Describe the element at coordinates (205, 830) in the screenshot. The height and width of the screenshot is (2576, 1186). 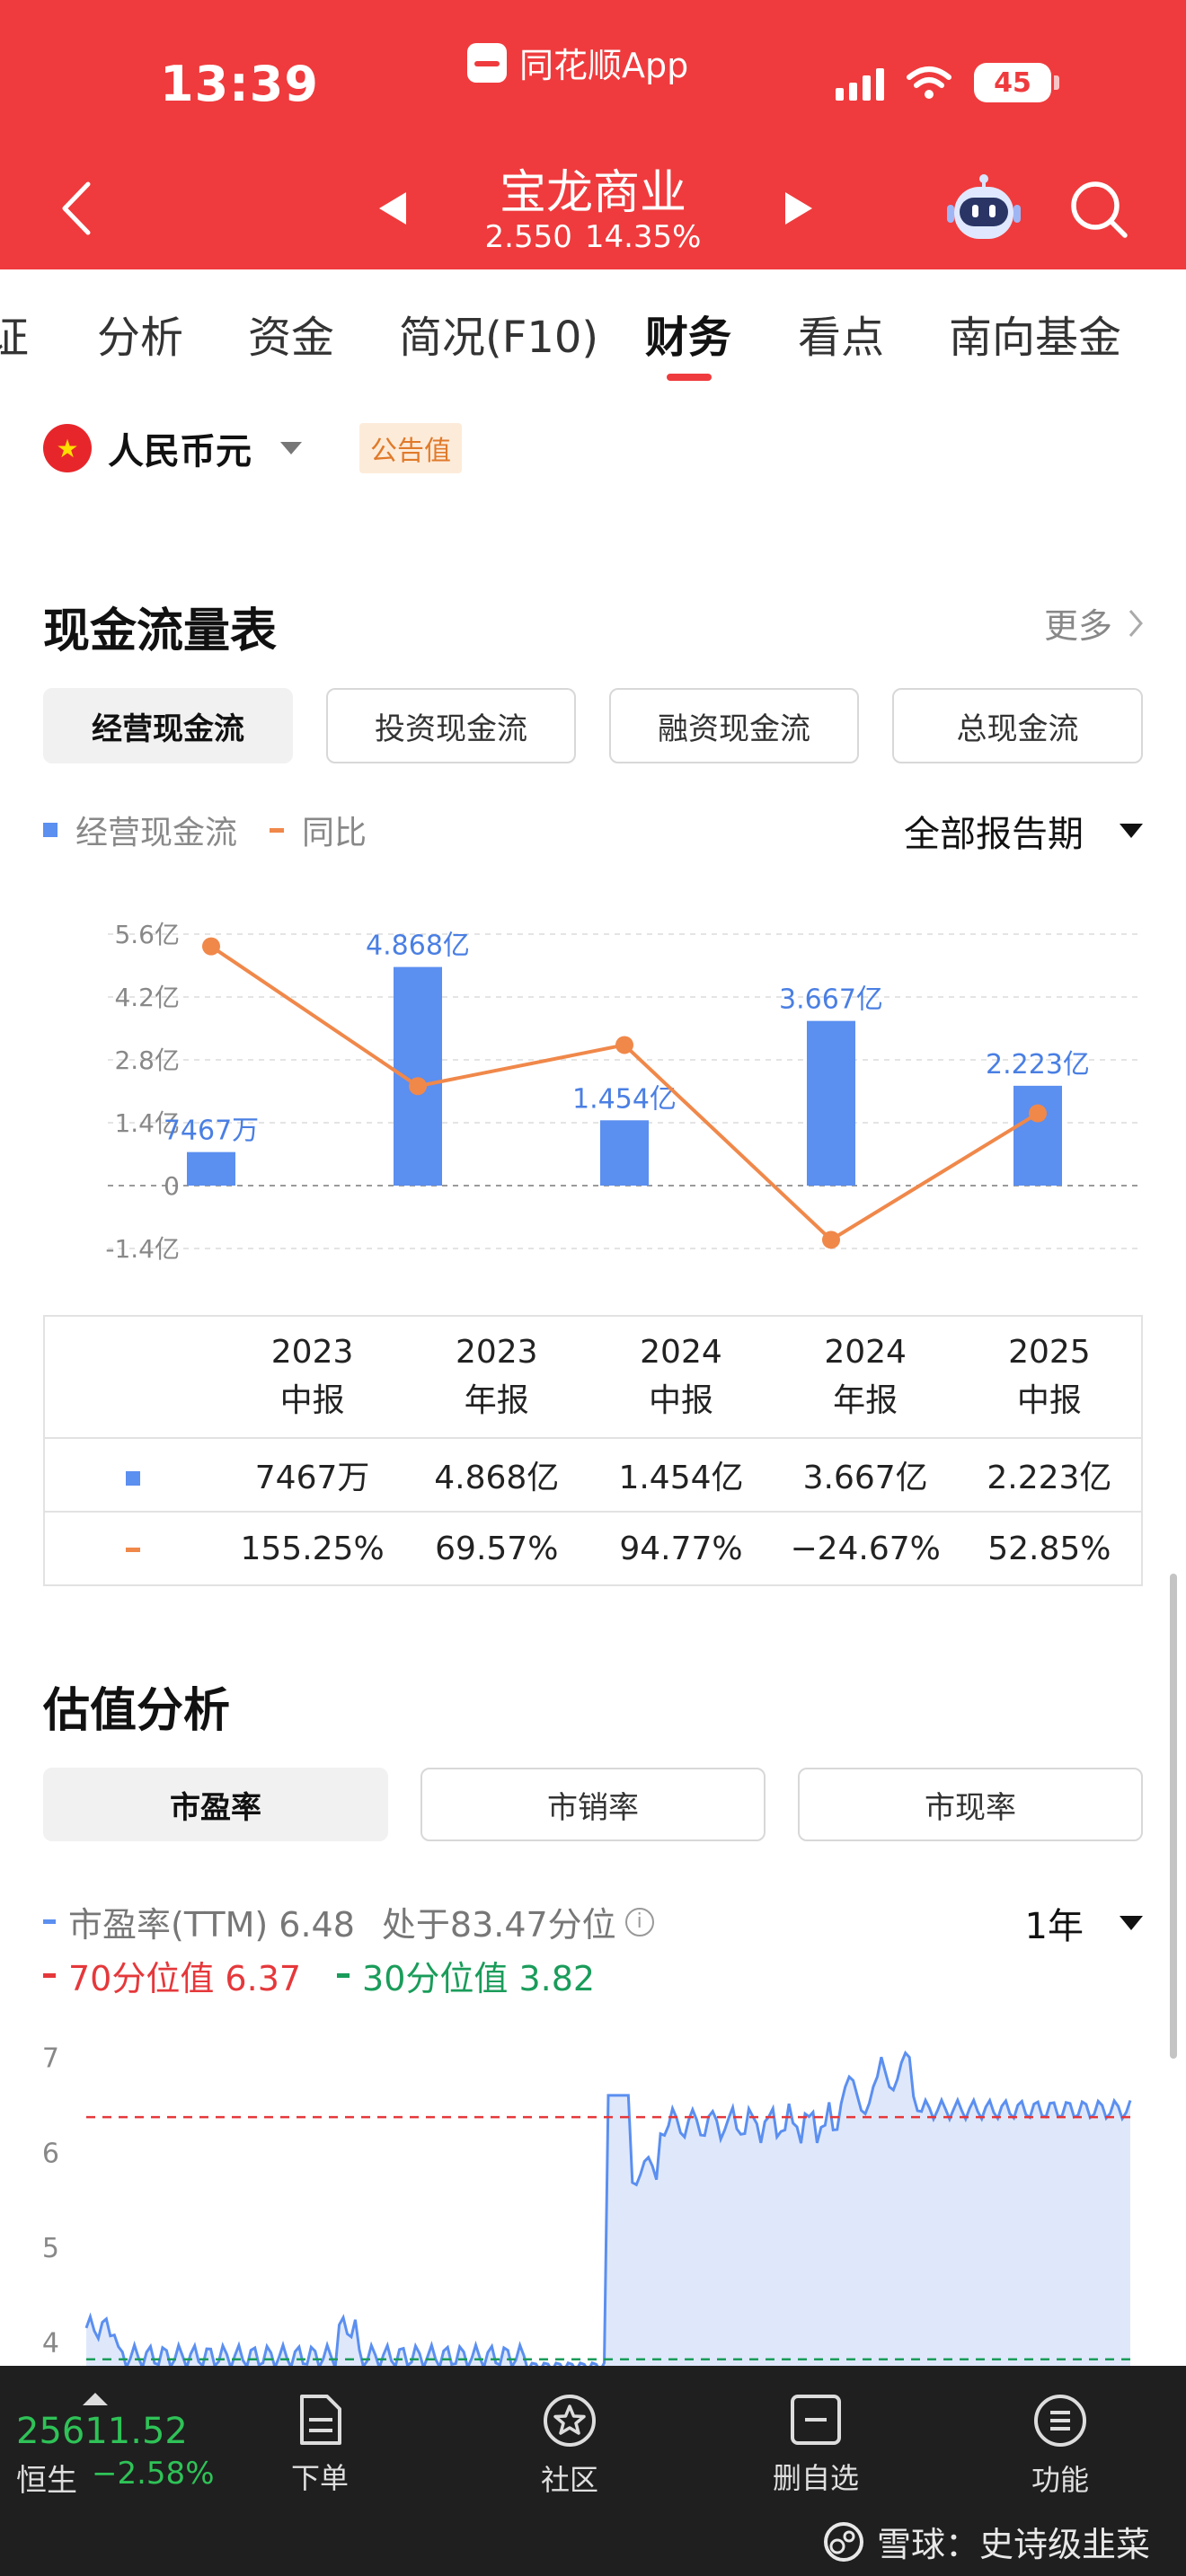
I see `cashflow-legend: 经营现金流 同比` at that location.